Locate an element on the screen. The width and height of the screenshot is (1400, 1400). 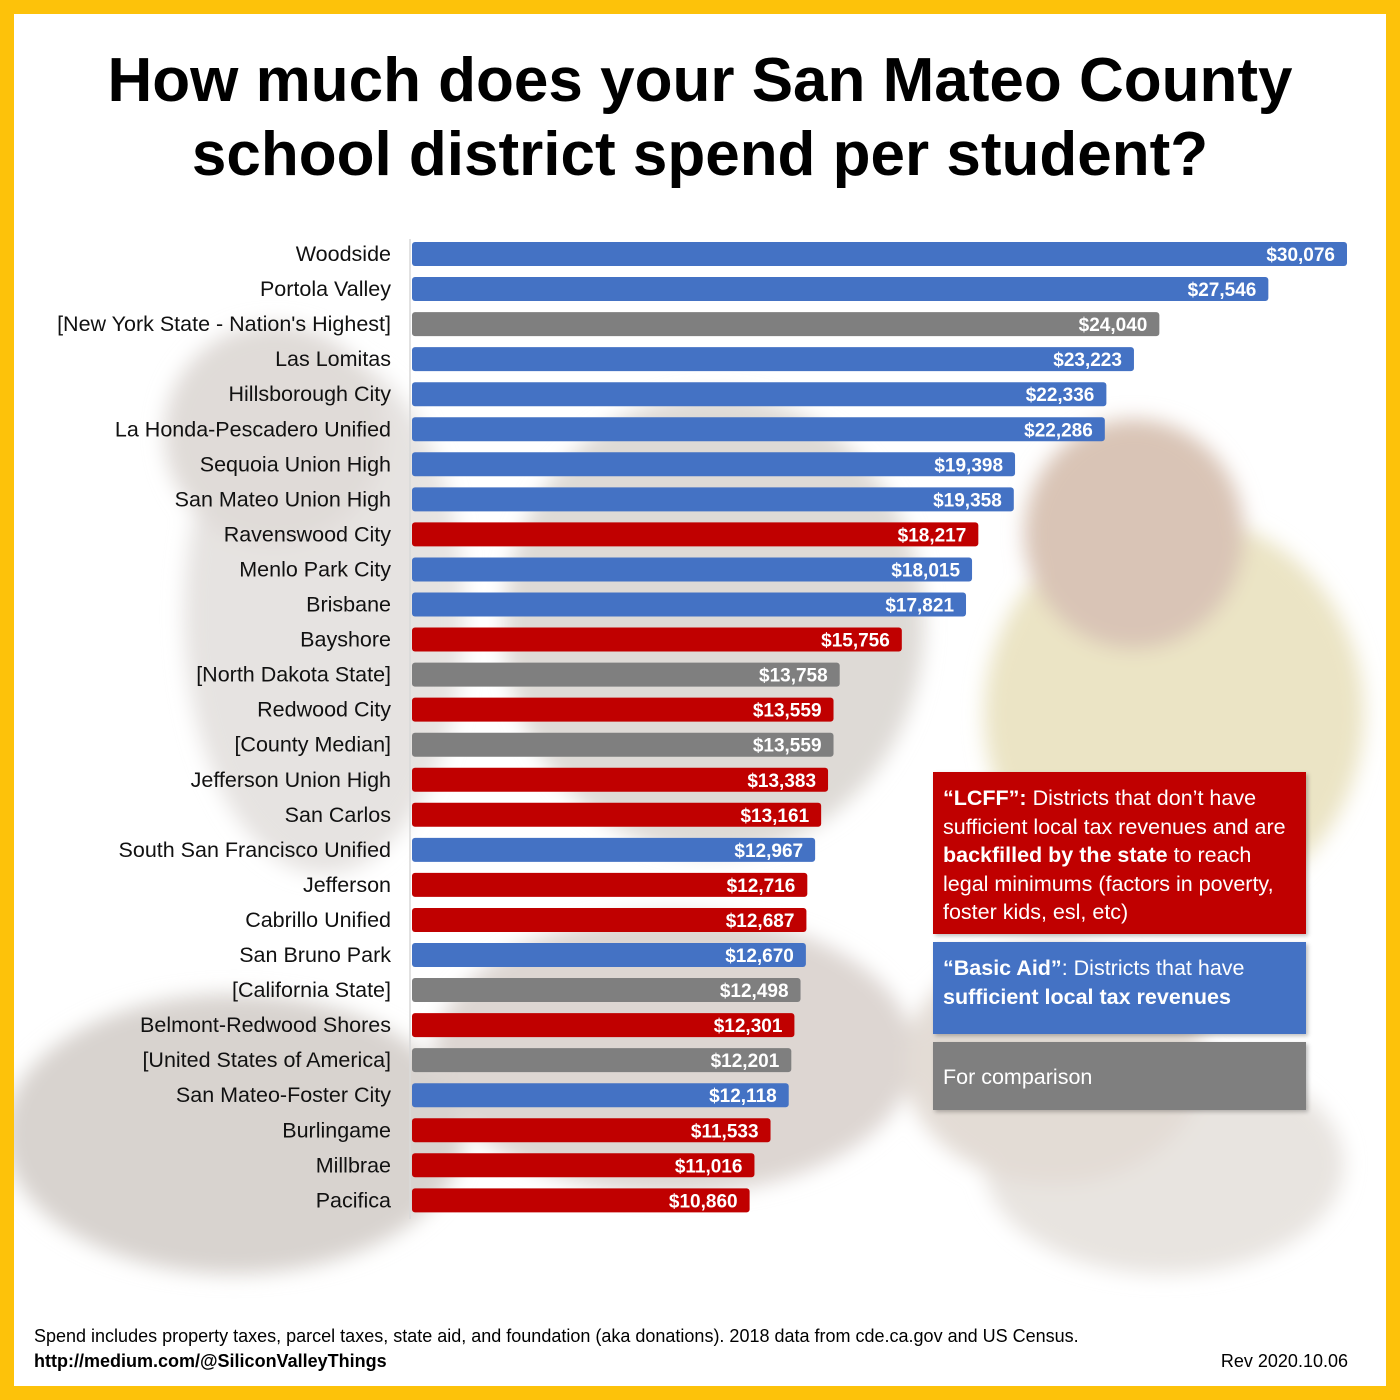
value-label-7: $19,358 is located at coordinates (967, 500).